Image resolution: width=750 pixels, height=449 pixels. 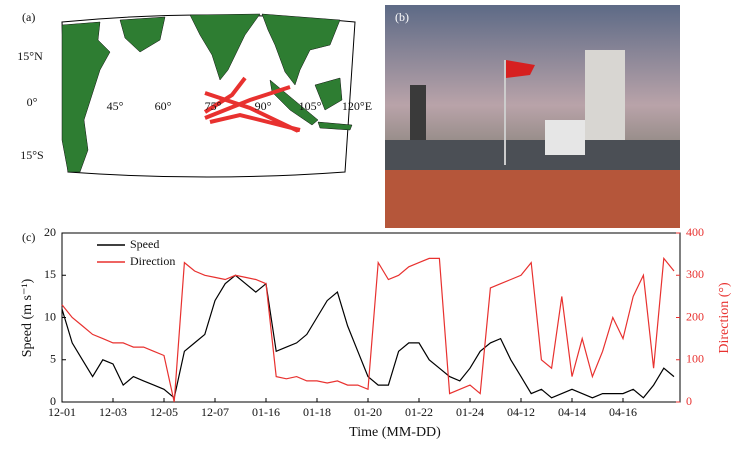 I want to click on lat-label: 15°N, so click(x=30, y=56).